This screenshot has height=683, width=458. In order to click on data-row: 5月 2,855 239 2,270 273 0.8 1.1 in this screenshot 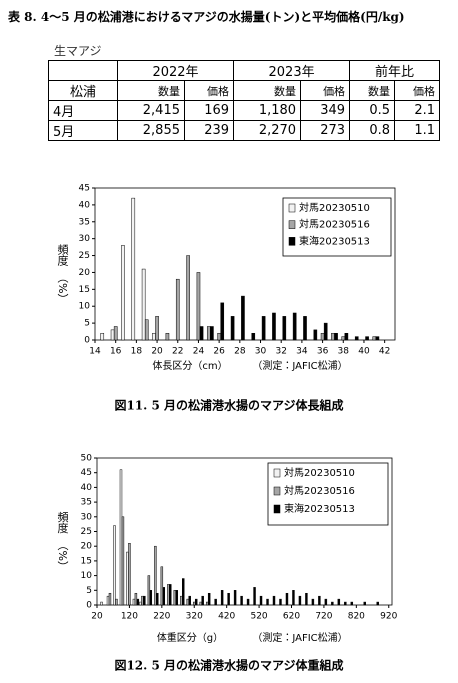, I will do `click(244, 130)`.